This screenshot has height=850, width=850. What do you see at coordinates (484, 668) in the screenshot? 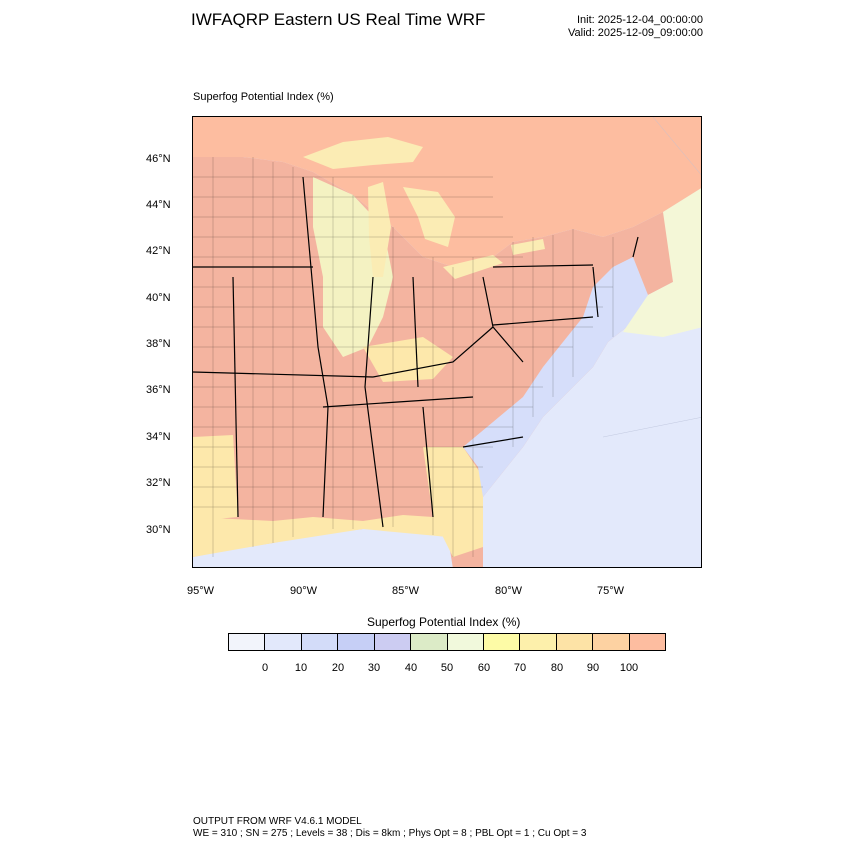
I see `legend-tick: 60` at bounding box center [484, 668].